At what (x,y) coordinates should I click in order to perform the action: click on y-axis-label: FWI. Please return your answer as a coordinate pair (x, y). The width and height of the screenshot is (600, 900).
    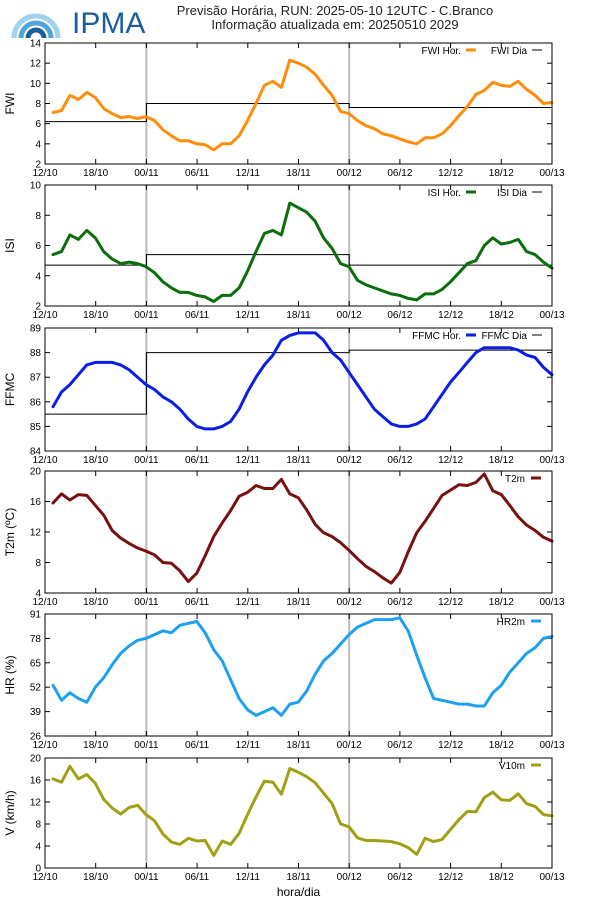
    Looking at the image, I should click on (10, 104).